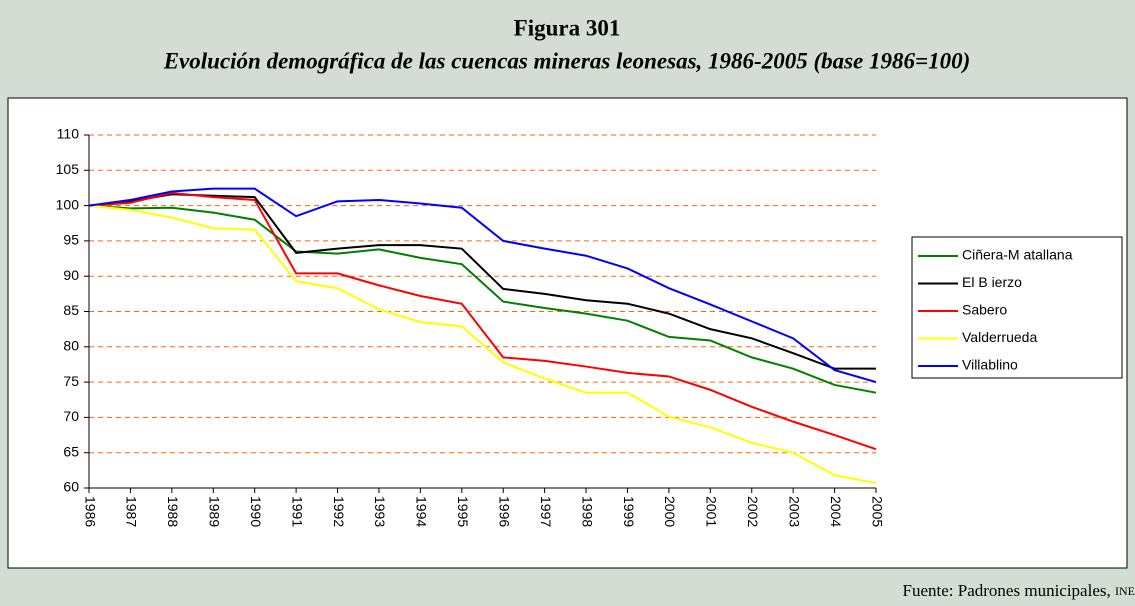 Image resolution: width=1135 pixels, height=606 pixels. I want to click on x-tick-label: 1986, so click(90, 511).